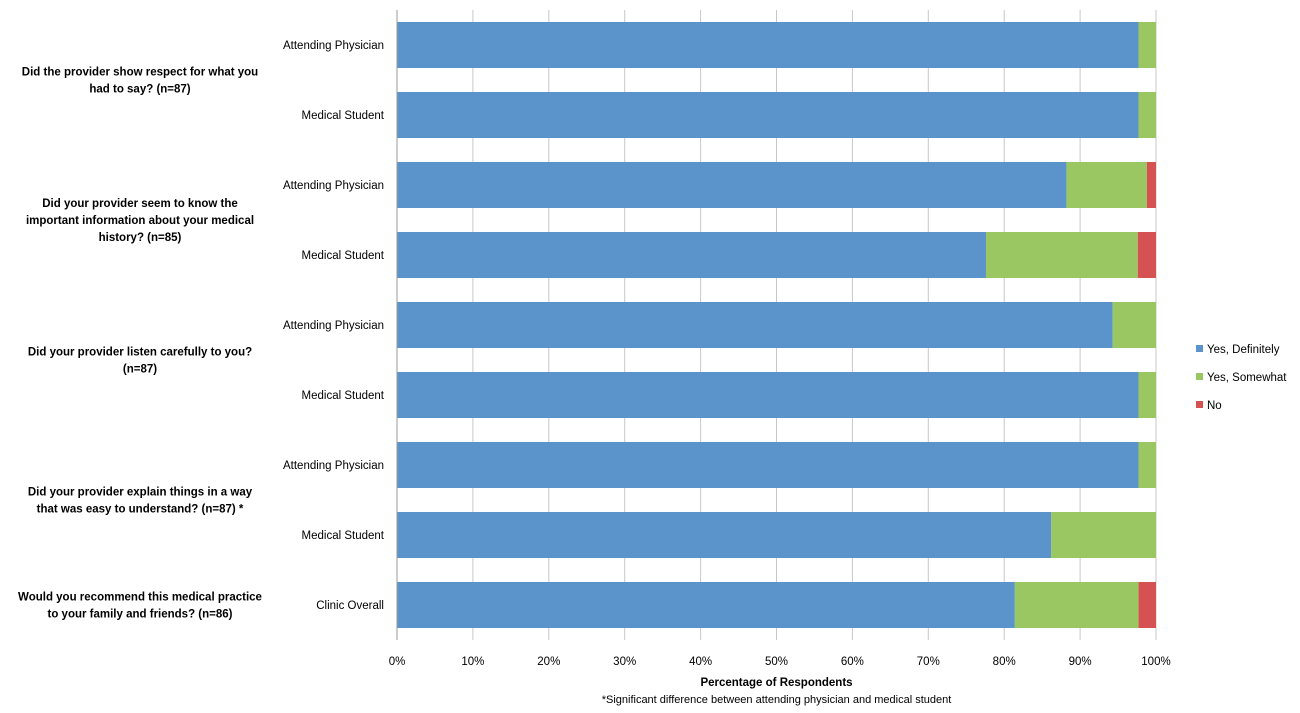 The image size is (1300, 713). I want to click on x-tick-label: 80%, so click(1004, 662).